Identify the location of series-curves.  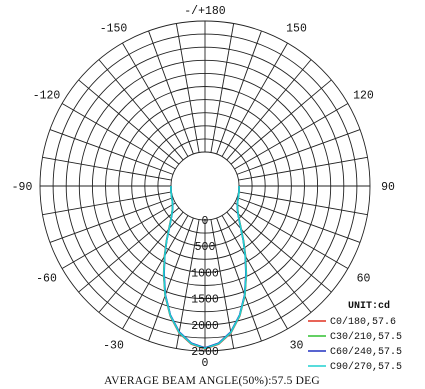
(205, 267).